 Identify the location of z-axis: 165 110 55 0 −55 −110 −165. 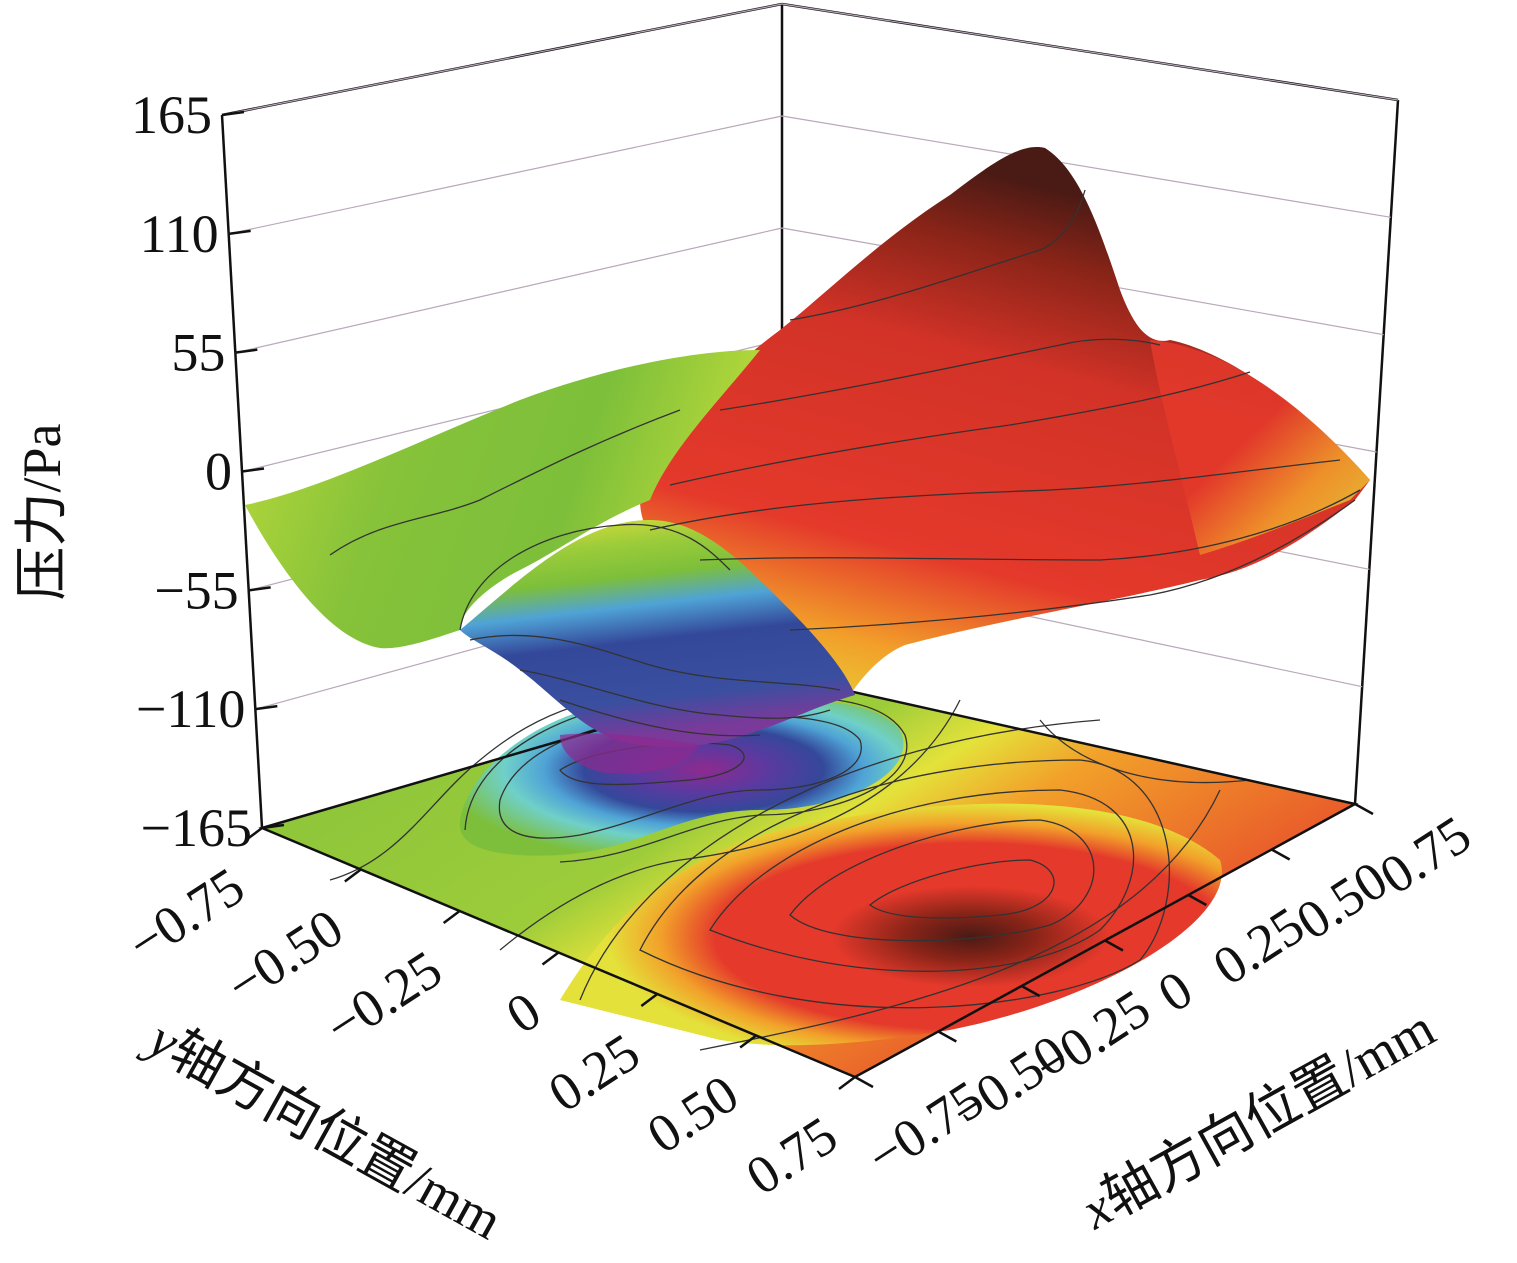
(208, 471).